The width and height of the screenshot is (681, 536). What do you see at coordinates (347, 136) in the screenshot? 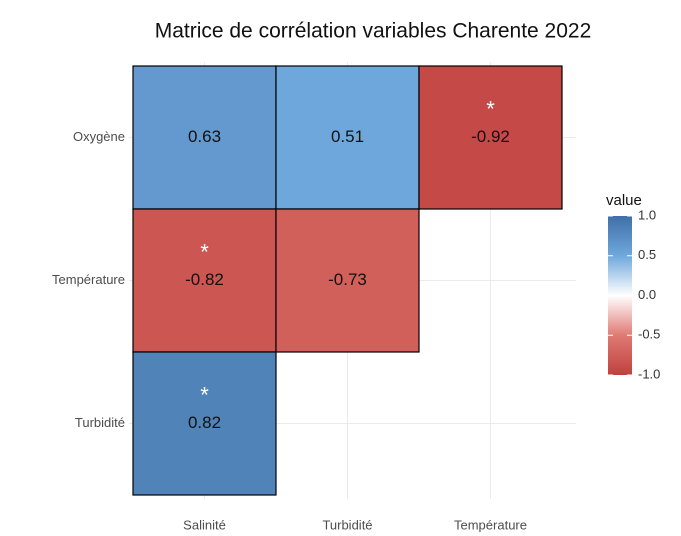
I see `cell-label: 0.51` at bounding box center [347, 136].